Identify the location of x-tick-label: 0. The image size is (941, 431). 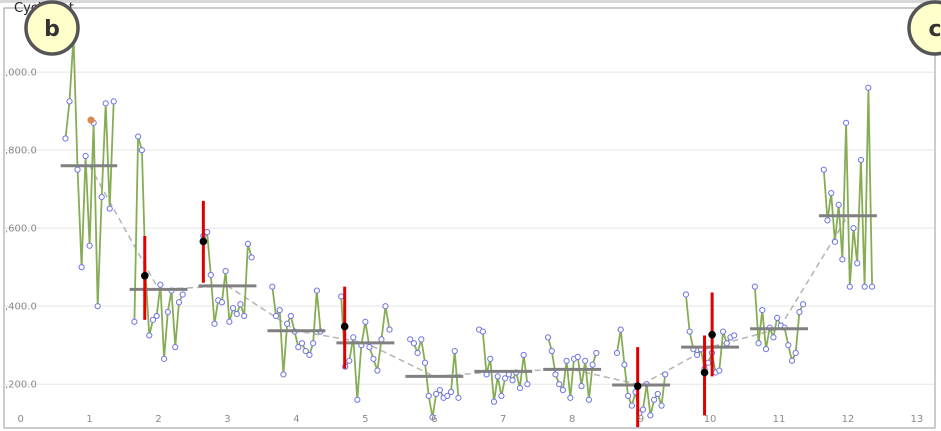
(20, 419).